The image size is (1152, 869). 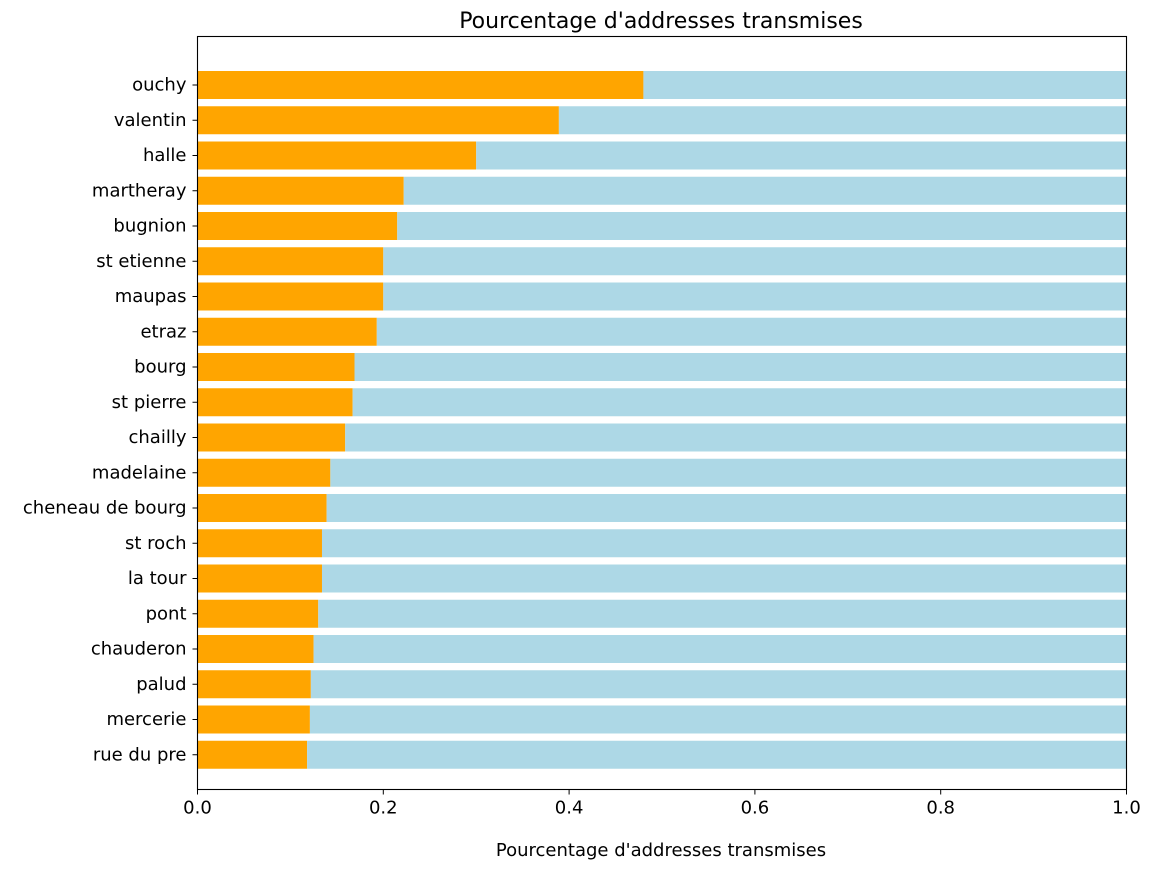 What do you see at coordinates (383, 808) in the screenshot?
I see `x-tick-label: 0.2` at bounding box center [383, 808].